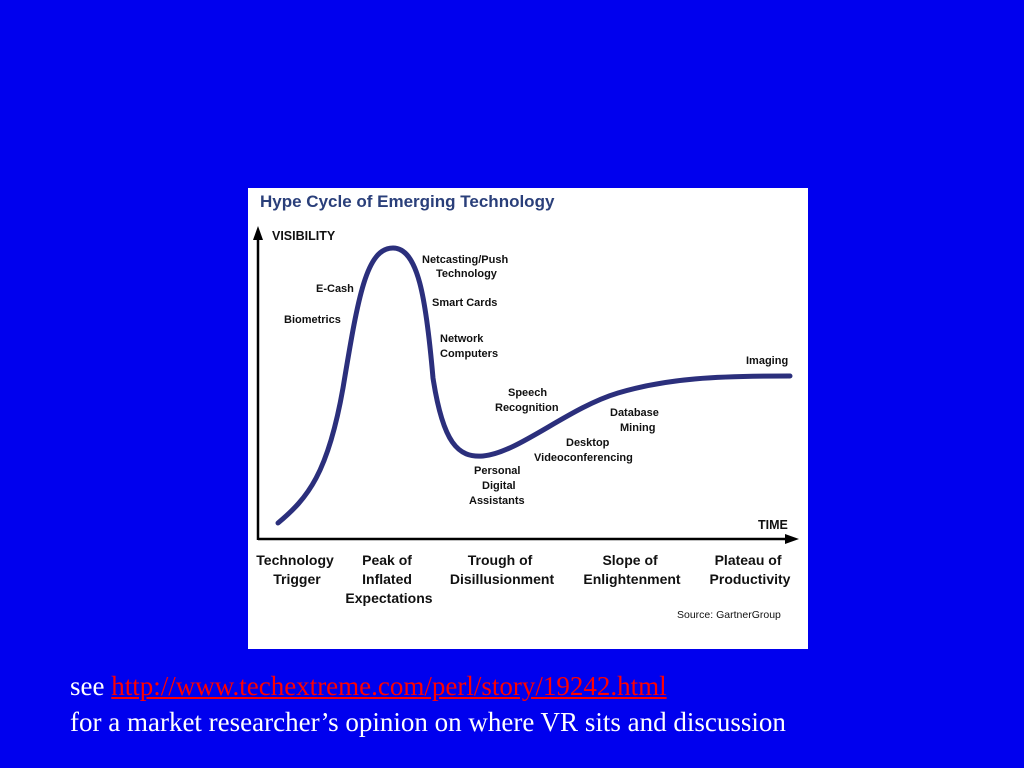  What do you see at coordinates (792, 539) in the screenshot?
I see `x-axis-arrow` at bounding box center [792, 539].